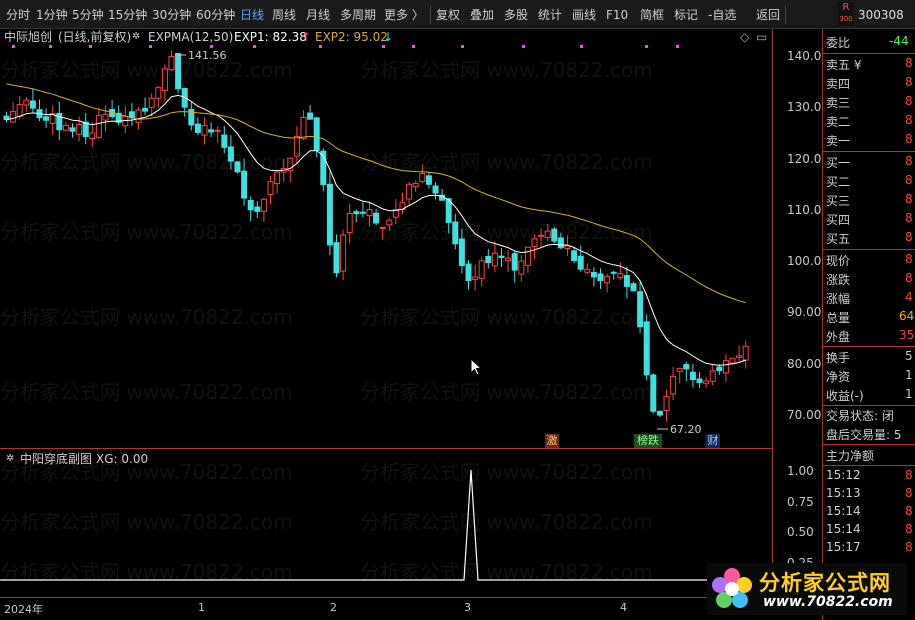 This screenshot has width=915, height=620. Describe the element at coordinates (550, 15) in the screenshot. I see `stats-button: 统计` at that location.